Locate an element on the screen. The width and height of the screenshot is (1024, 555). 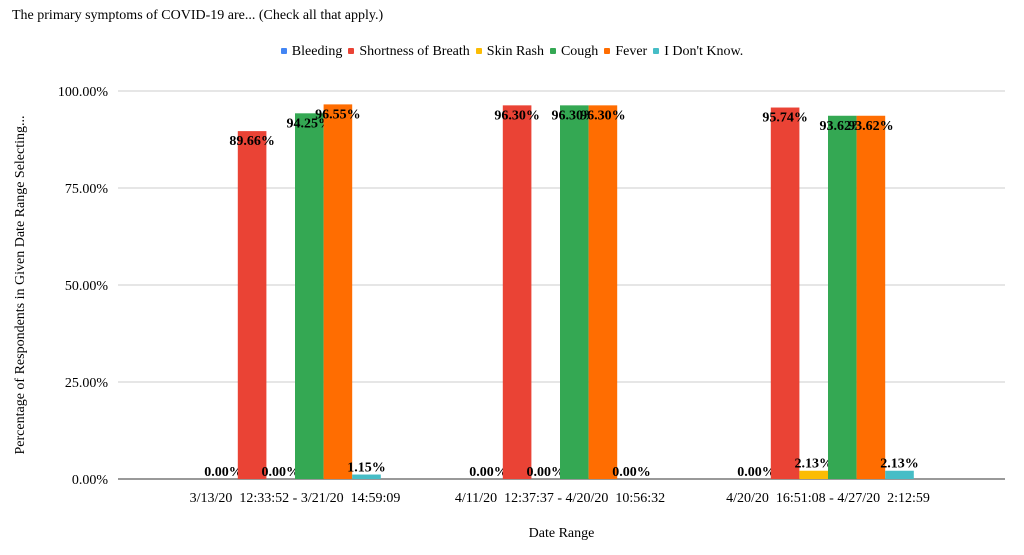
legend-item: Bleeding is located at coordinates (311, 52).